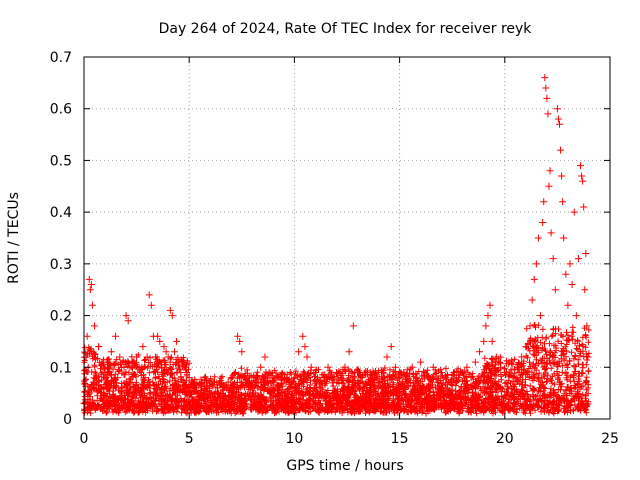 This screenshot has width=640, height=480. Describe the element at coordinates (67, 420) in the screenshot. I see `y-tick-label: 0` at that location.